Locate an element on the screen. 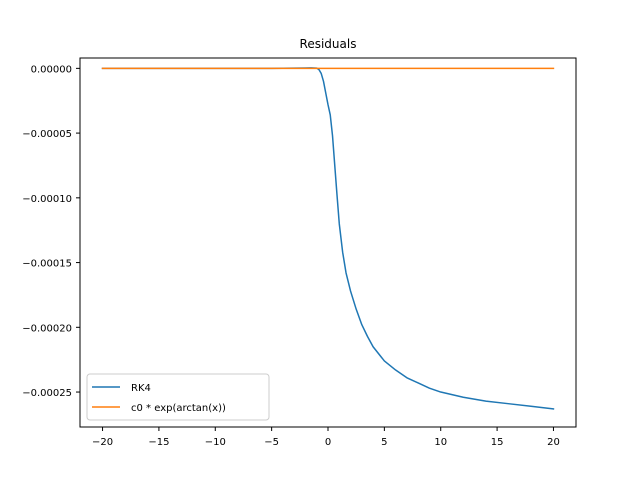 The image size is (640, 480). legend-box is located at coordinates (178, 397).